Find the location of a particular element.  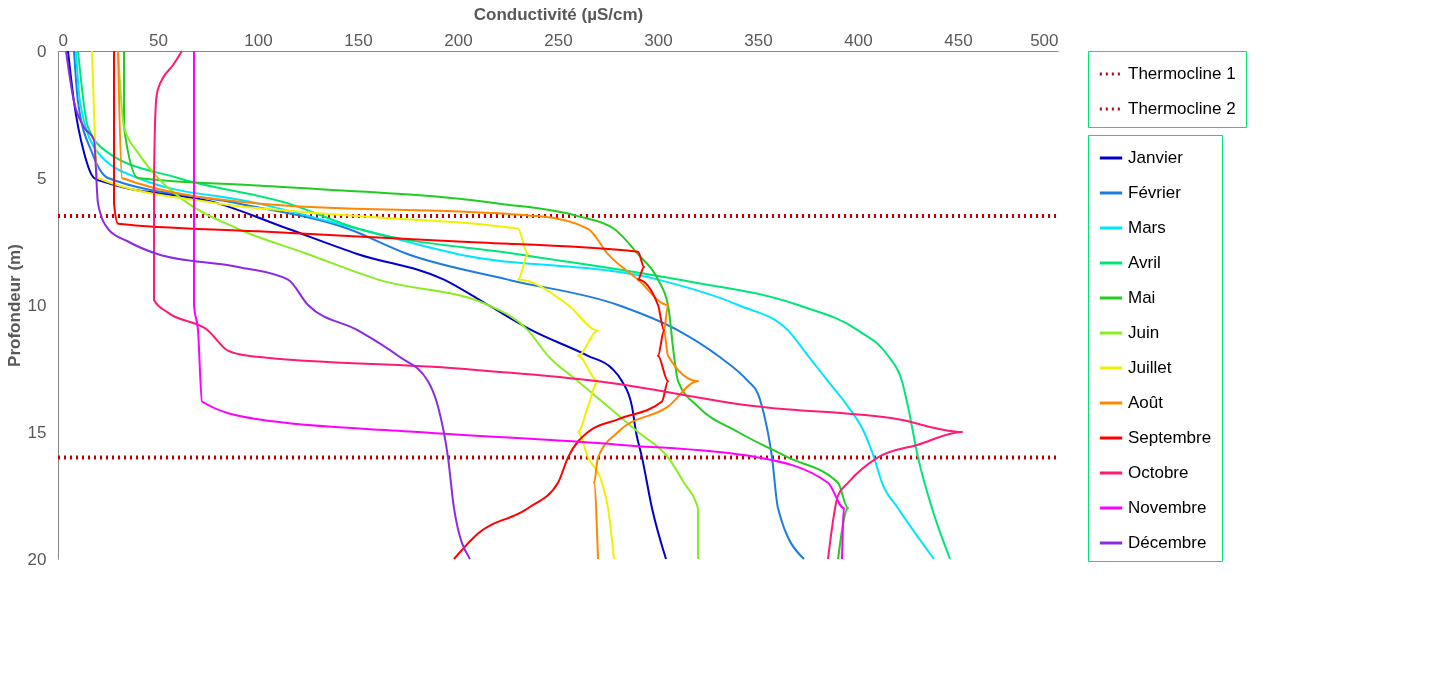

y-tick-label: 20 is located at coordinates (37, 559).